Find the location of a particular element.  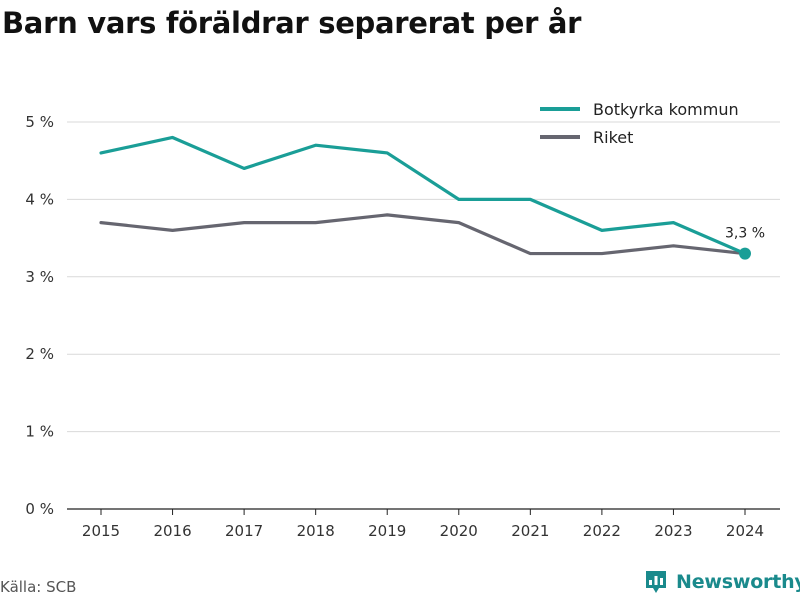

x-tick-label: 2020 is located at coordinates (459, 531).